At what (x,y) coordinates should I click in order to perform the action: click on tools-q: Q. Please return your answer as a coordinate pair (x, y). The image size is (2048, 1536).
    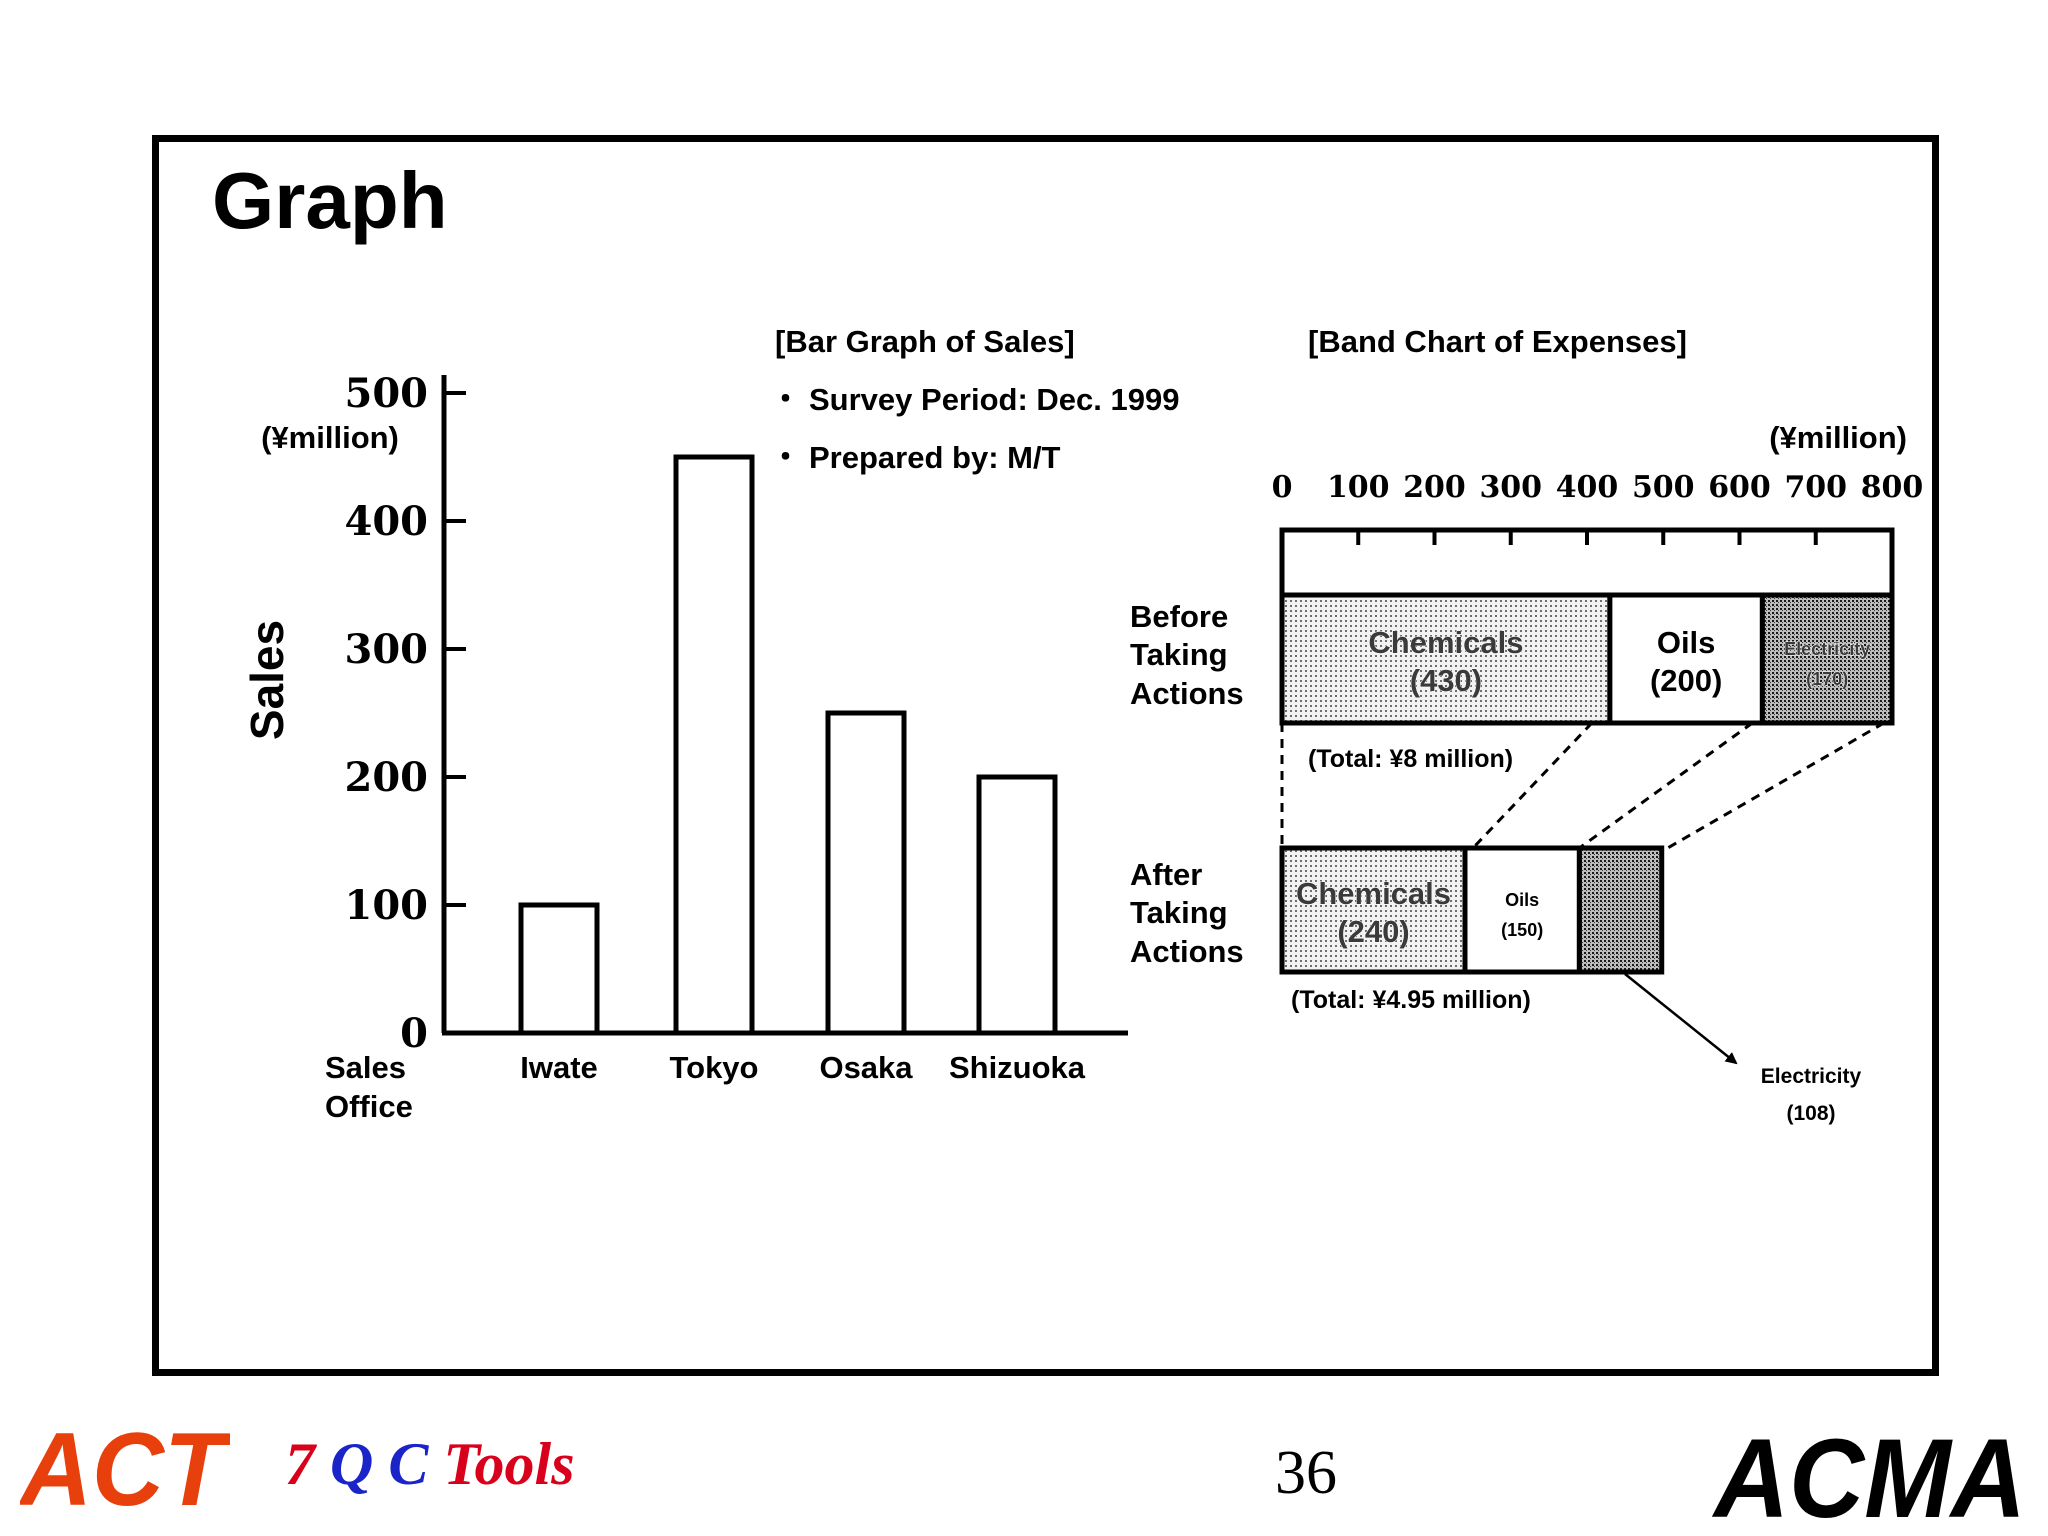
    Looking at the image, I should click on (352, 1464).